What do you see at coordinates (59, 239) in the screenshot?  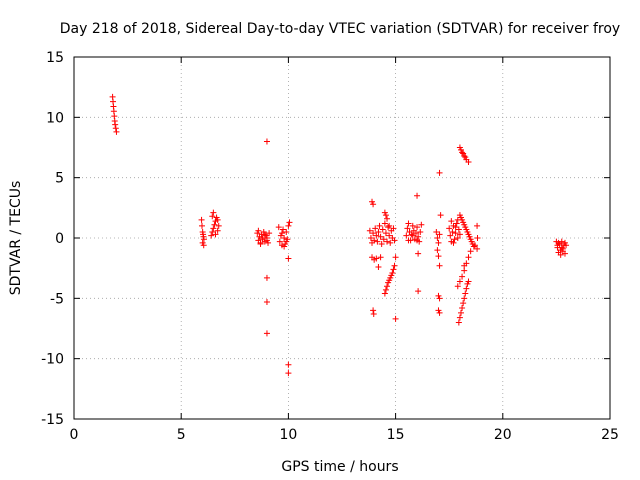 I see `y-tick-label: 0` at bounding box center [59, 239].